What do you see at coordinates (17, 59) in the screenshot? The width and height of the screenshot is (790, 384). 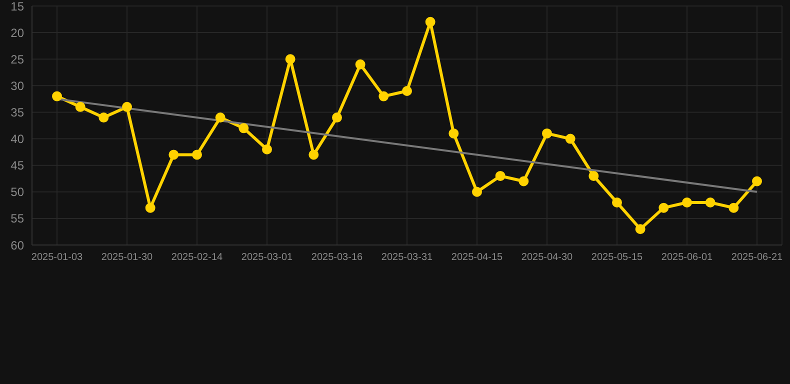 I see `y-tick-label: 25` at bounding box center [17, 59].